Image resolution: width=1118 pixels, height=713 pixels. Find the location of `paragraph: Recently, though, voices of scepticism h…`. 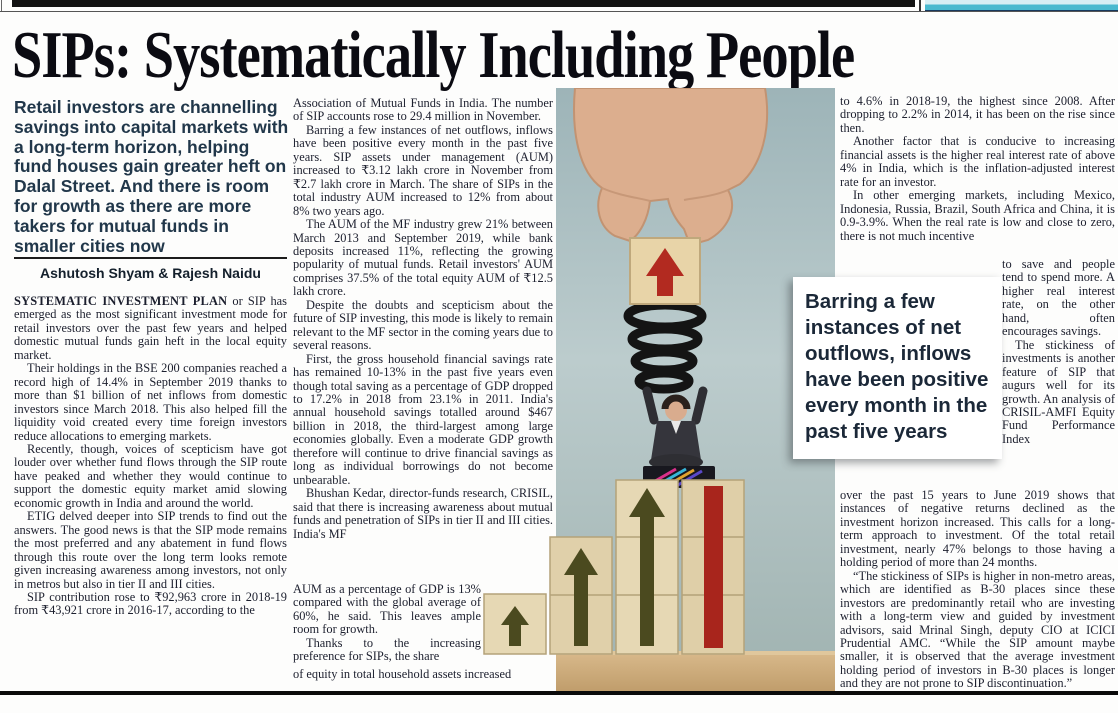

paragraph: Recently, though, voices of scepticism h… is located at coordinates (150, 475).